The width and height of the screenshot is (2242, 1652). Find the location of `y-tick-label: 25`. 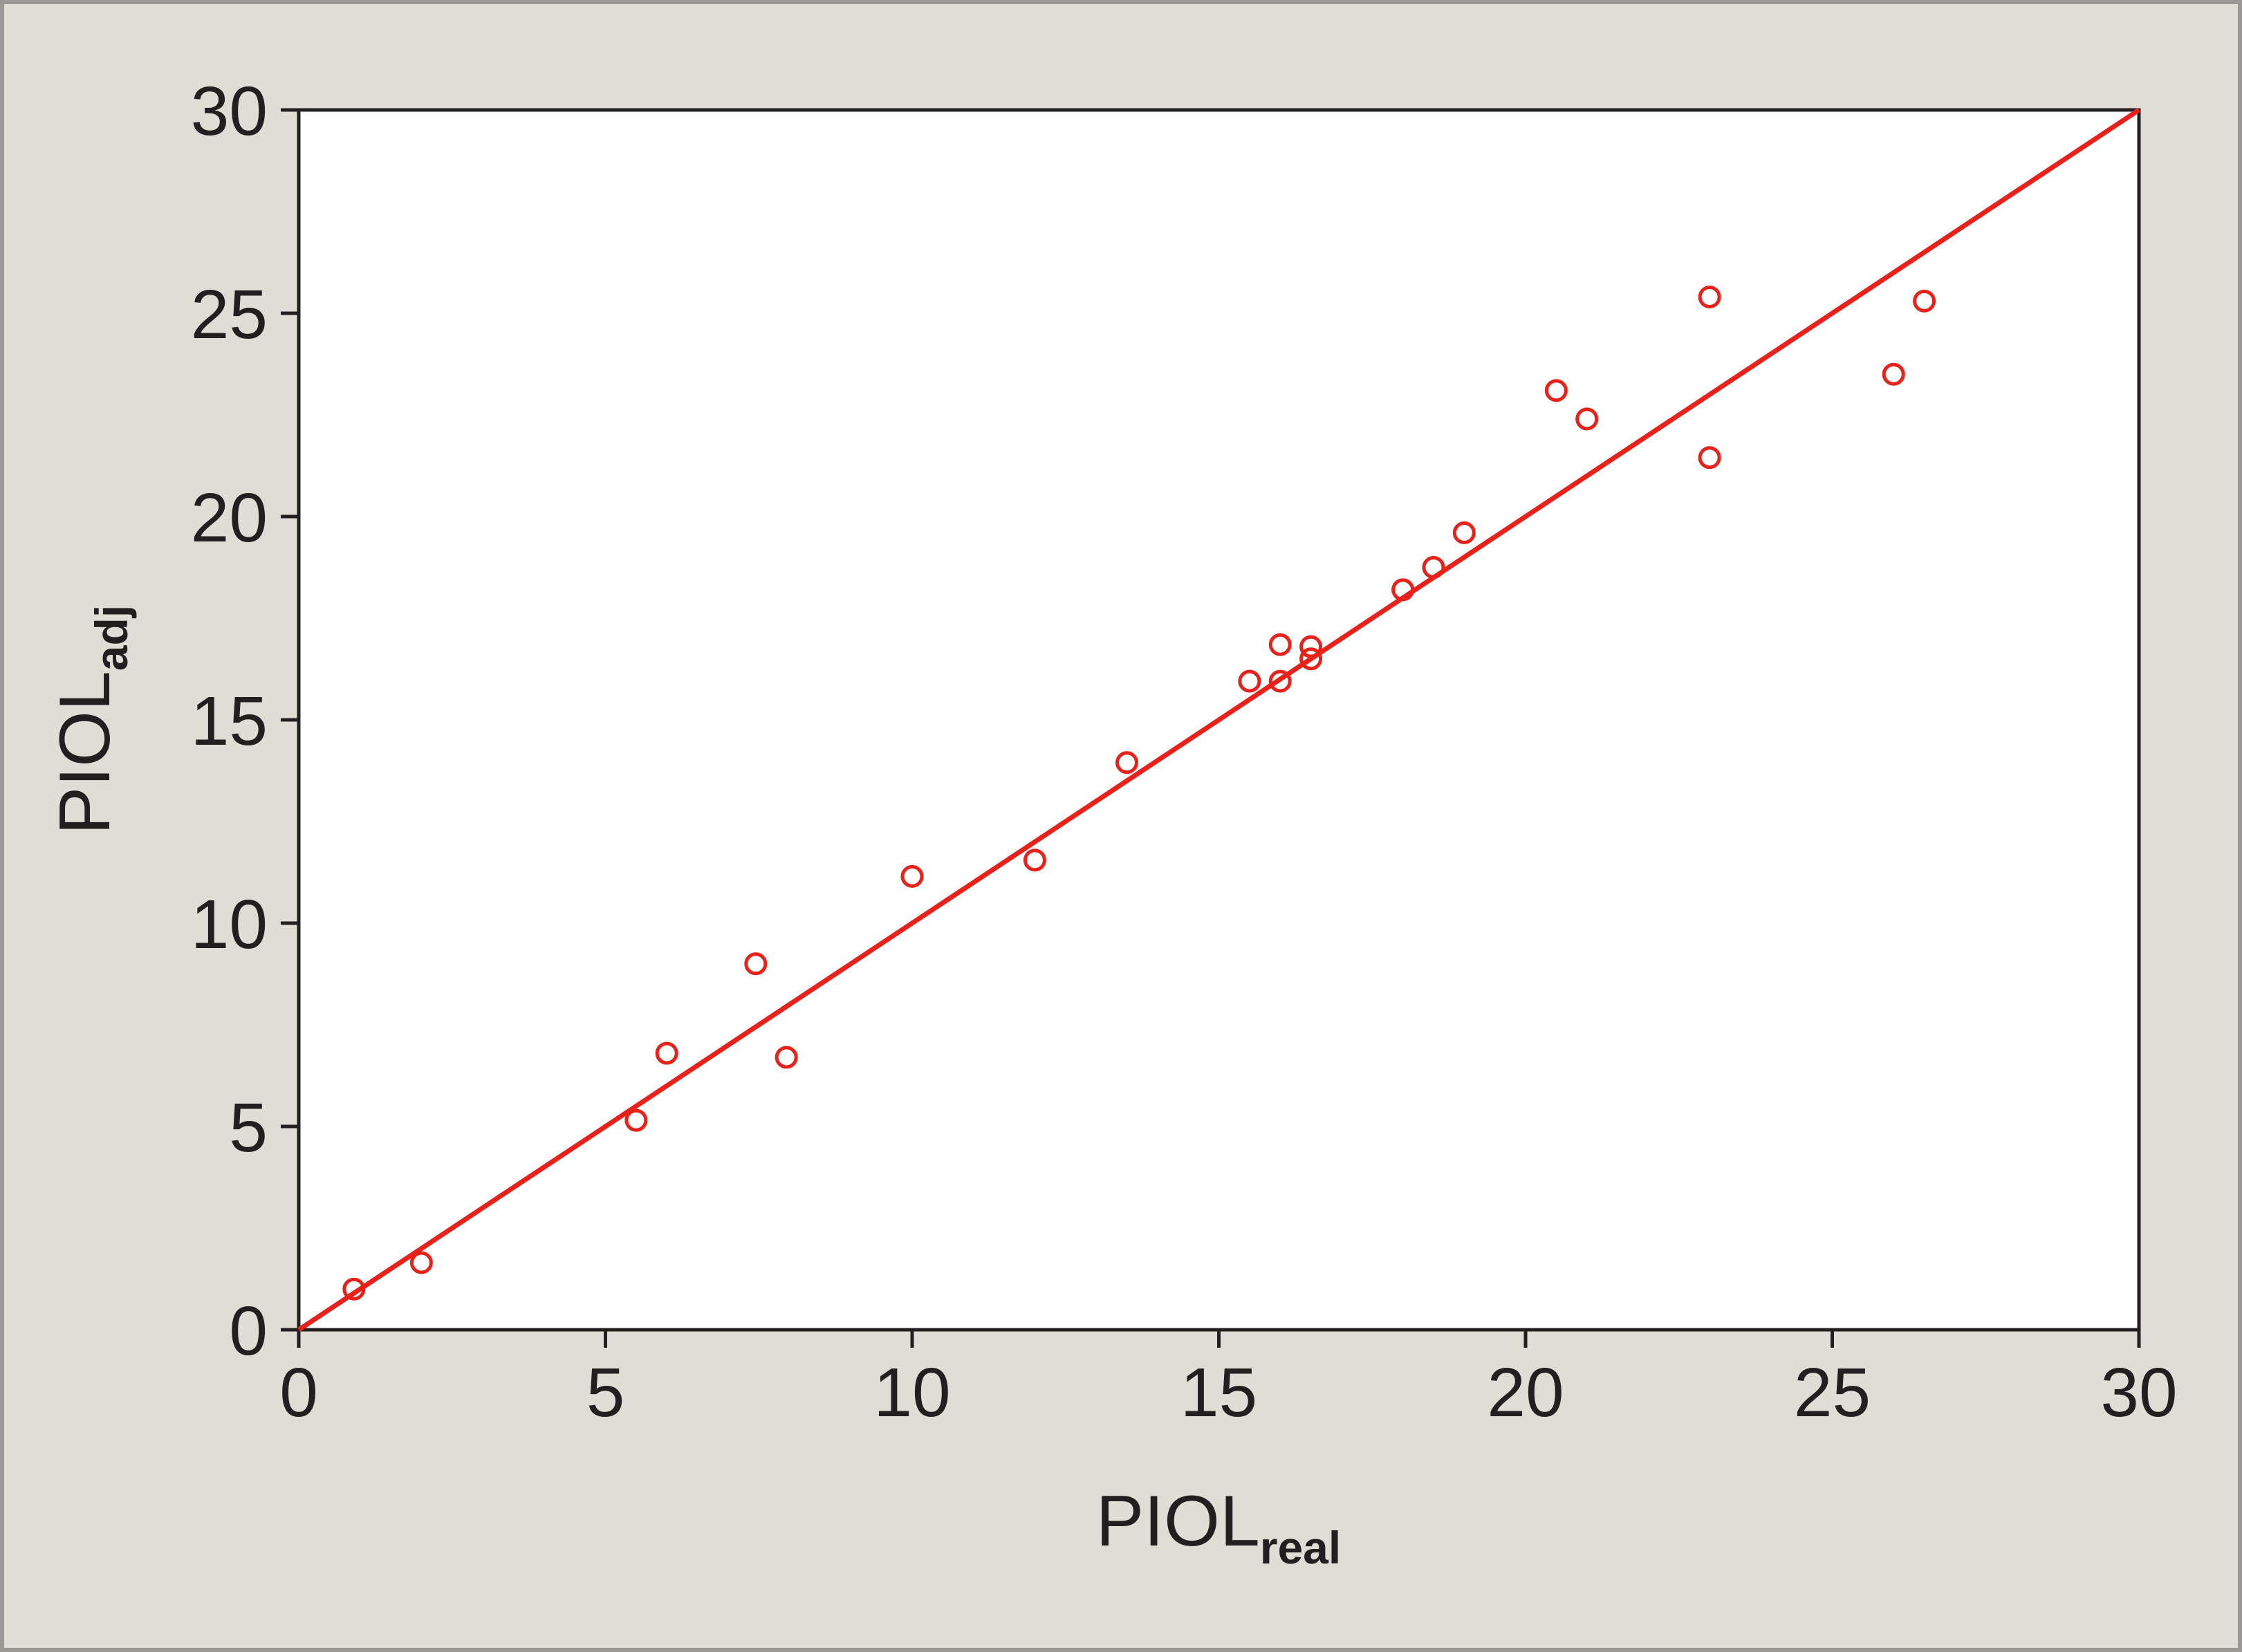

y-tick-label: 25 is located at coordinates (229, 315).